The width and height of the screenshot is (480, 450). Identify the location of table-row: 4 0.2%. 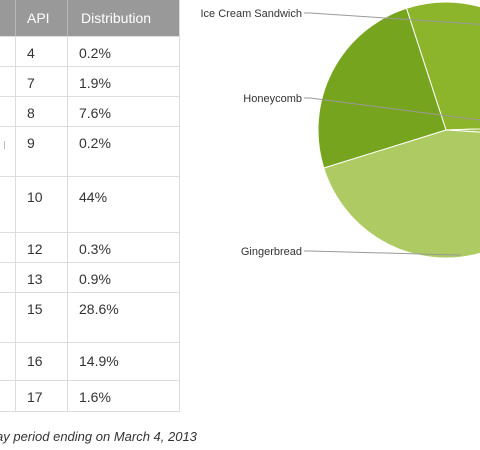
(89, 51).